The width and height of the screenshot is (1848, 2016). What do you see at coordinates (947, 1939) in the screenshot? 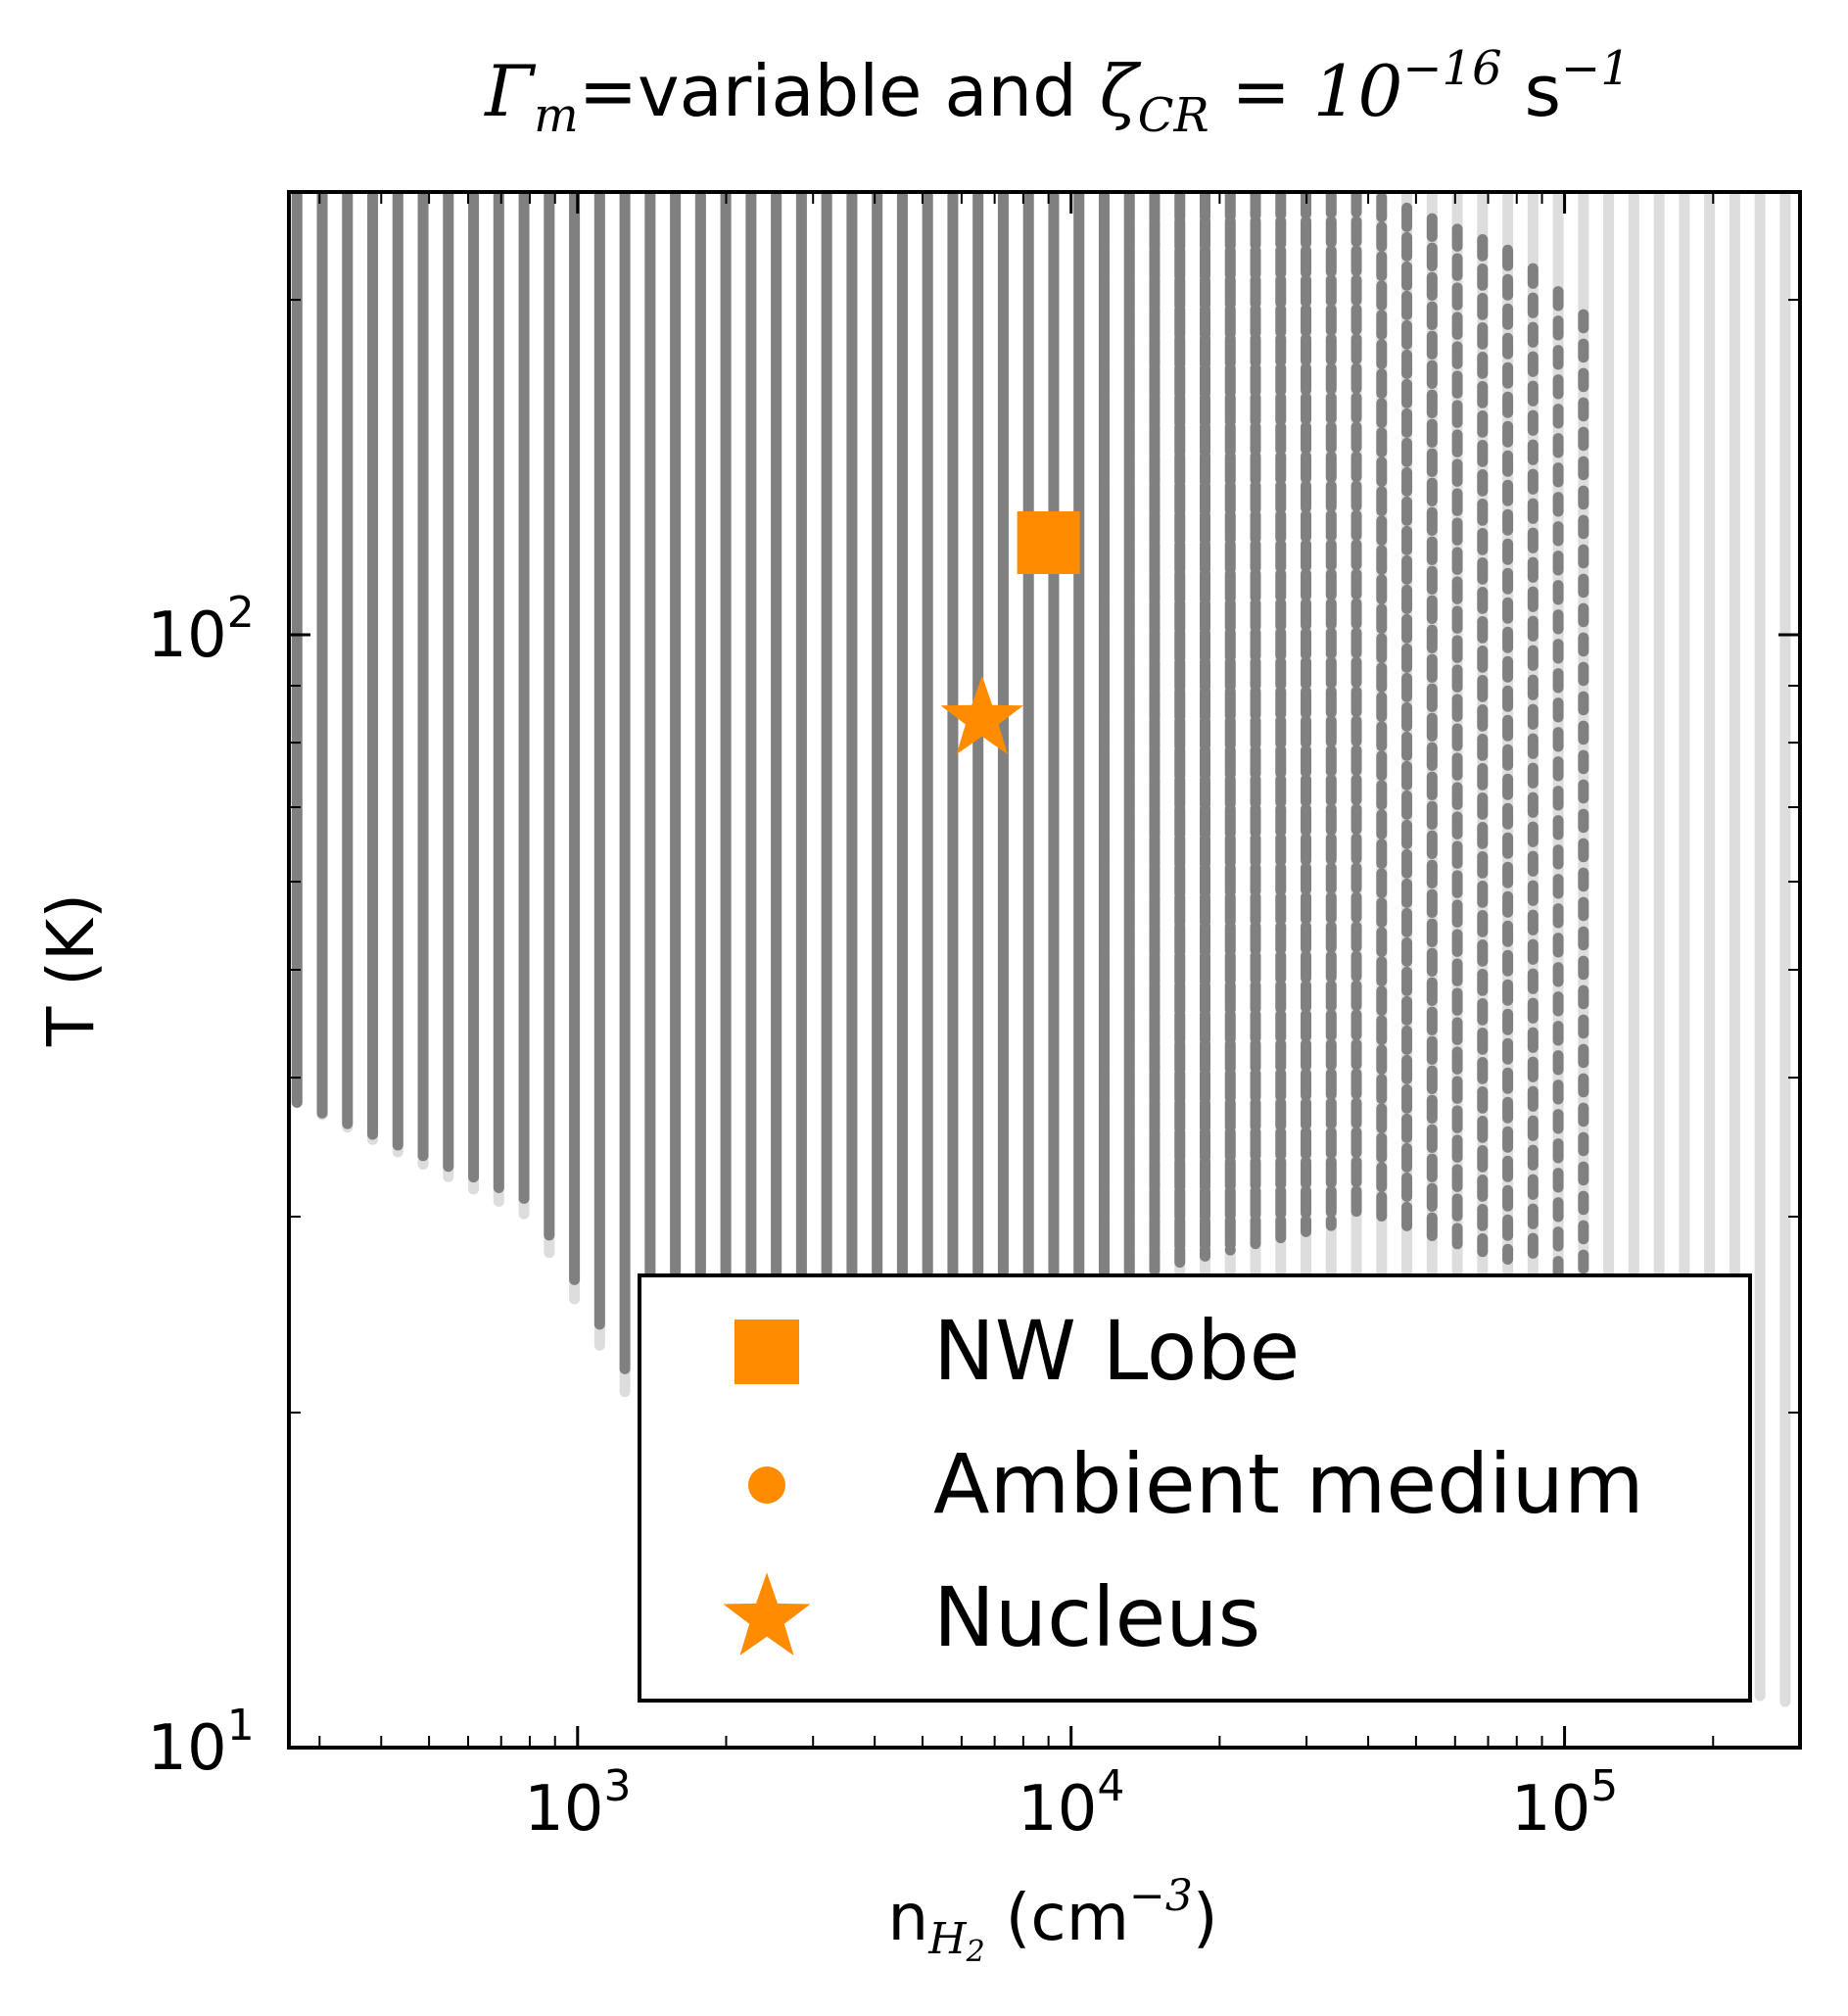
I see `x-label-sub: H` at bounding box center [947, 1939].